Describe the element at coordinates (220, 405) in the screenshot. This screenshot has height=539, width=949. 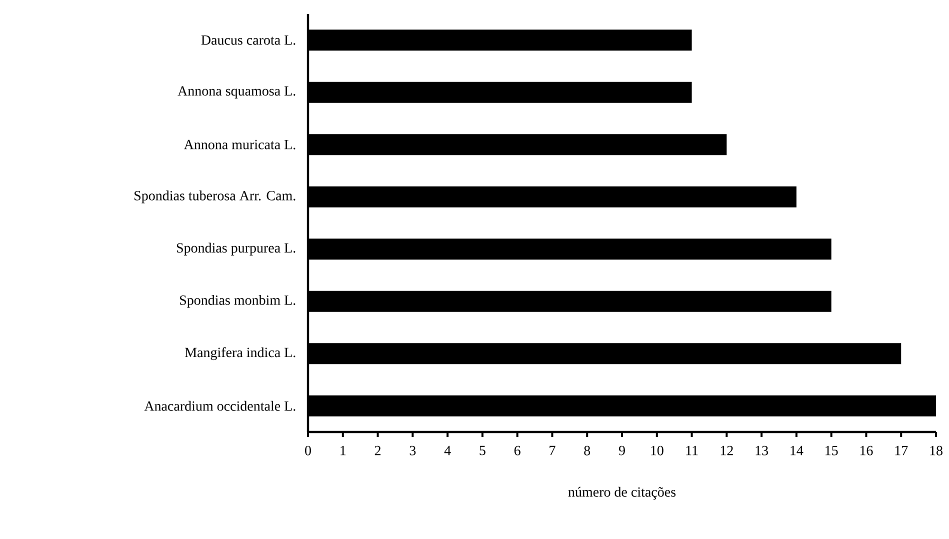
I see `y-tick-label: Anacardium occidentale L.` at that location.